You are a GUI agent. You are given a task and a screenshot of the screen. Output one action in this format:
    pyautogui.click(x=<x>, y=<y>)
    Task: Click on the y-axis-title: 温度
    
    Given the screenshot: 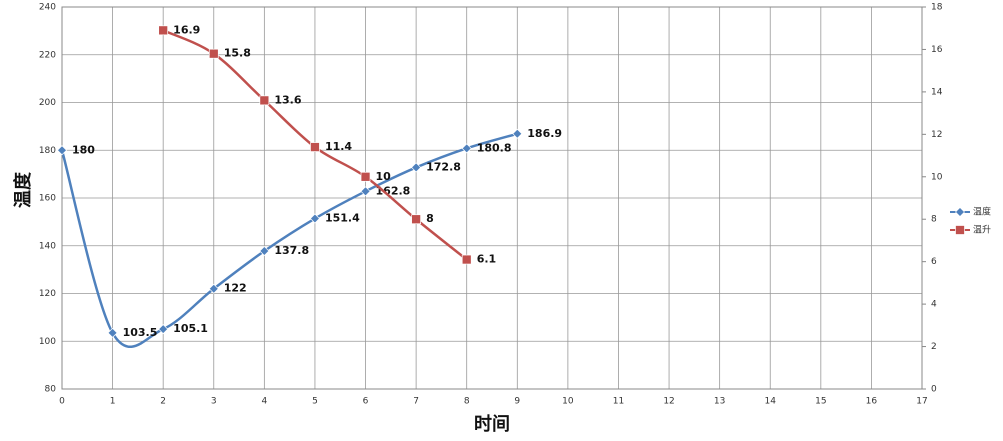 What is the action you would take?
    pyautogui.click(x=23, y=189)
    